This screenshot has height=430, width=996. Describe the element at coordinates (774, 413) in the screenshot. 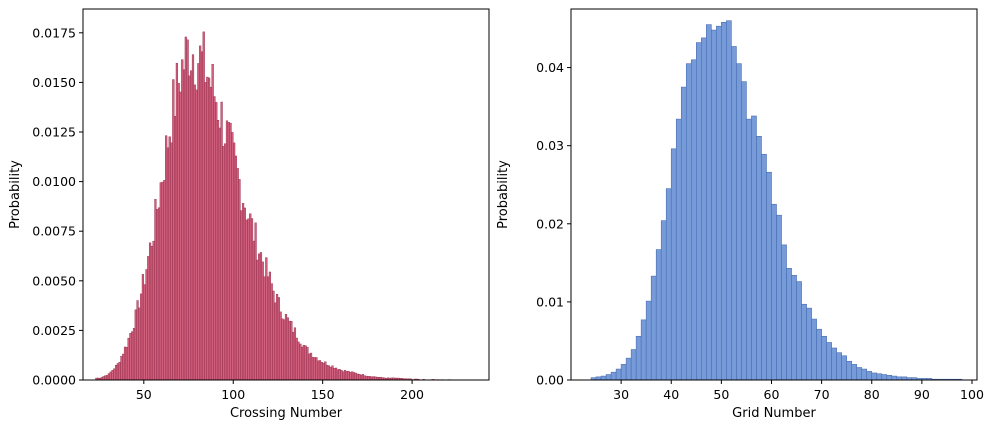

I see `x-axis-label: Grid Number` at that location.